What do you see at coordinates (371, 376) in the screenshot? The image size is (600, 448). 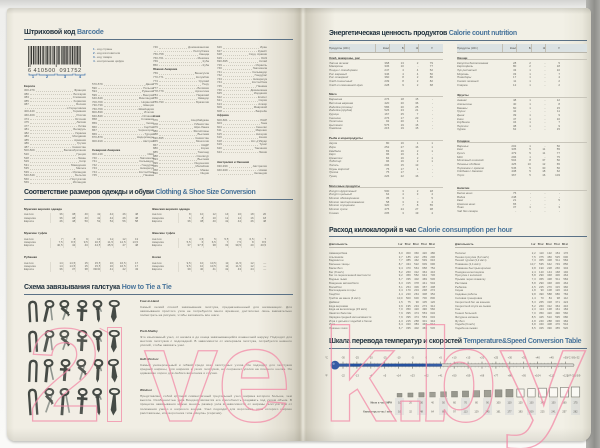 I see `svg-text: -4` at bounding box center [371, 376].